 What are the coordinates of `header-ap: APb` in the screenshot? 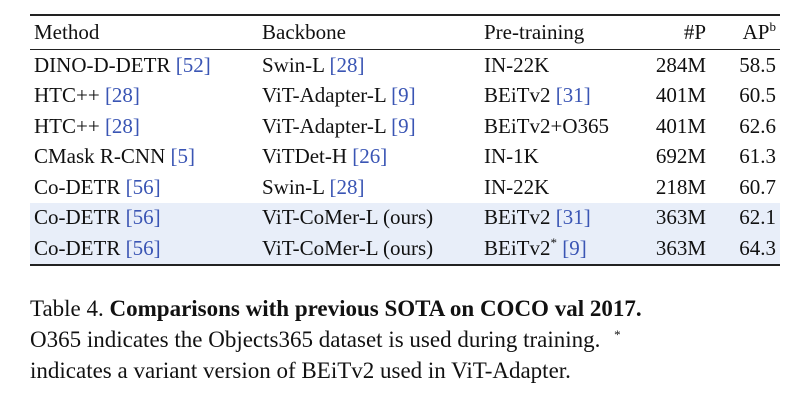 It's located at (745, 32).